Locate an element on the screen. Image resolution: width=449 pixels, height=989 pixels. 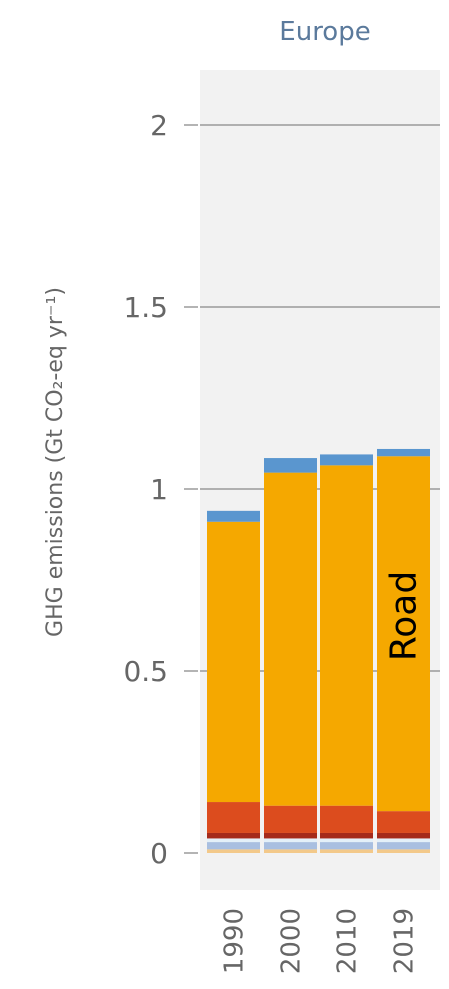
x-tick-label: 2000 is located at coordinates (292, 941).